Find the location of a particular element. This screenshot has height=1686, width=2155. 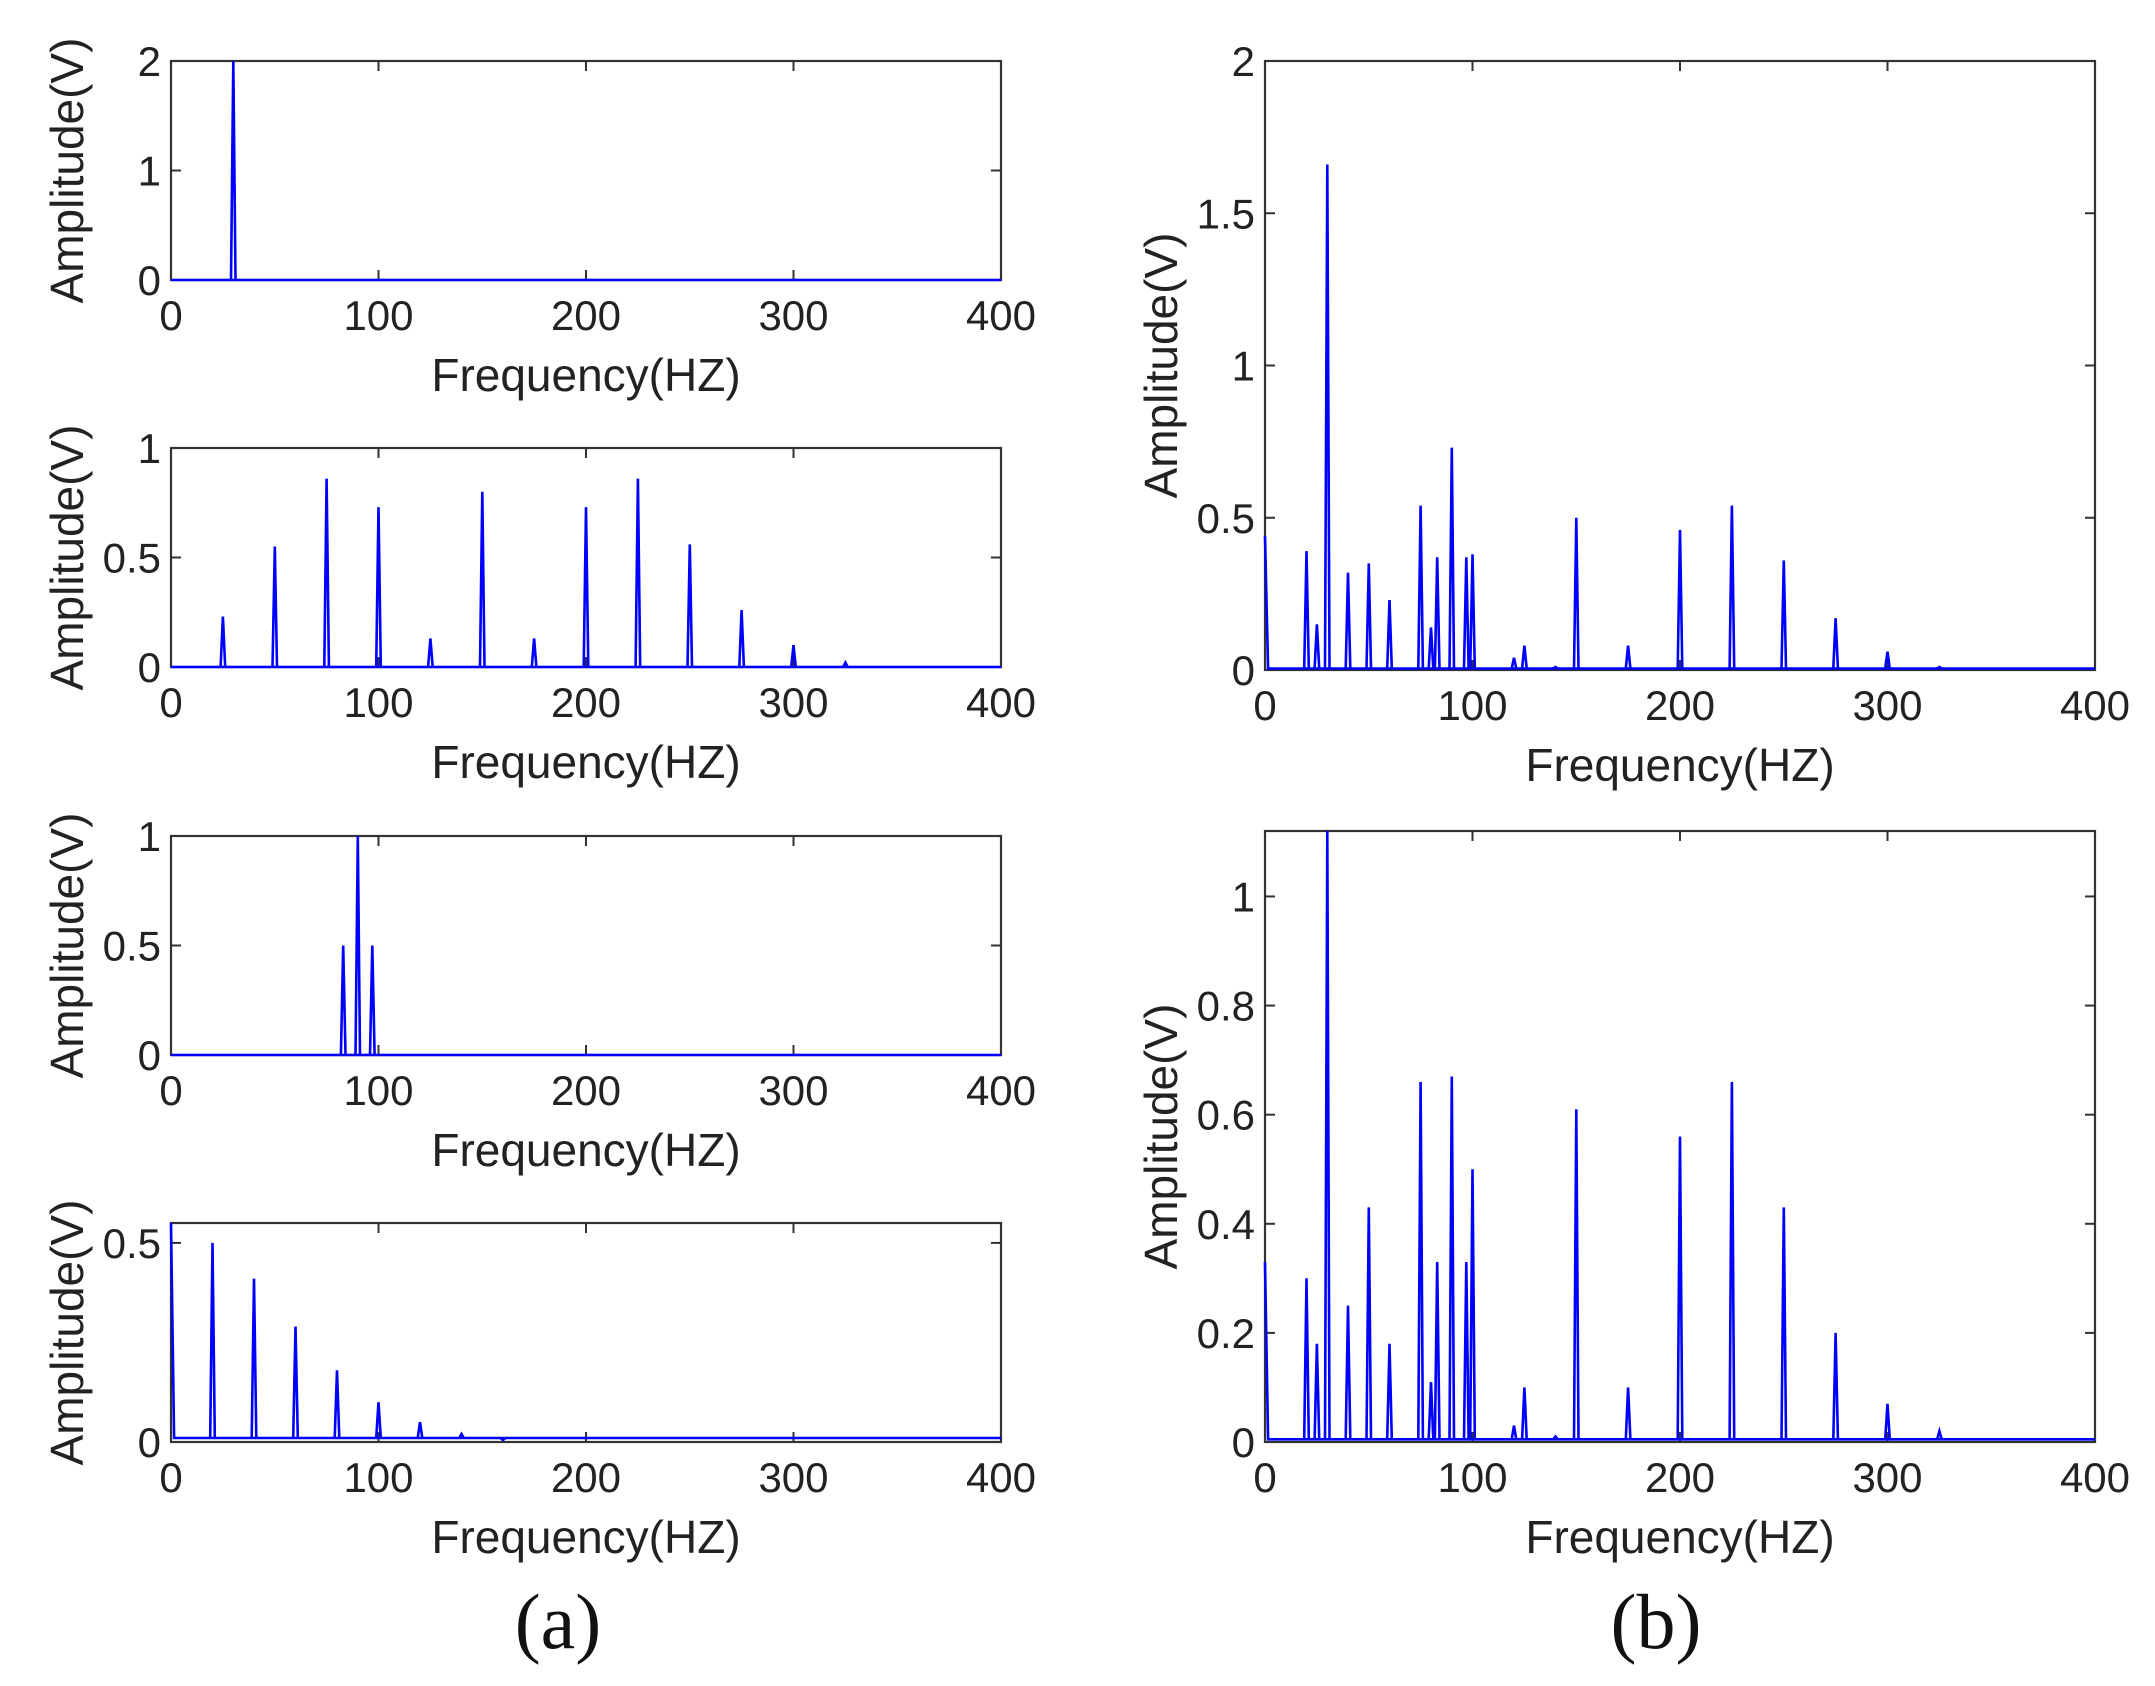

caption-b: (b) is located at coordinates (1656, 1621).